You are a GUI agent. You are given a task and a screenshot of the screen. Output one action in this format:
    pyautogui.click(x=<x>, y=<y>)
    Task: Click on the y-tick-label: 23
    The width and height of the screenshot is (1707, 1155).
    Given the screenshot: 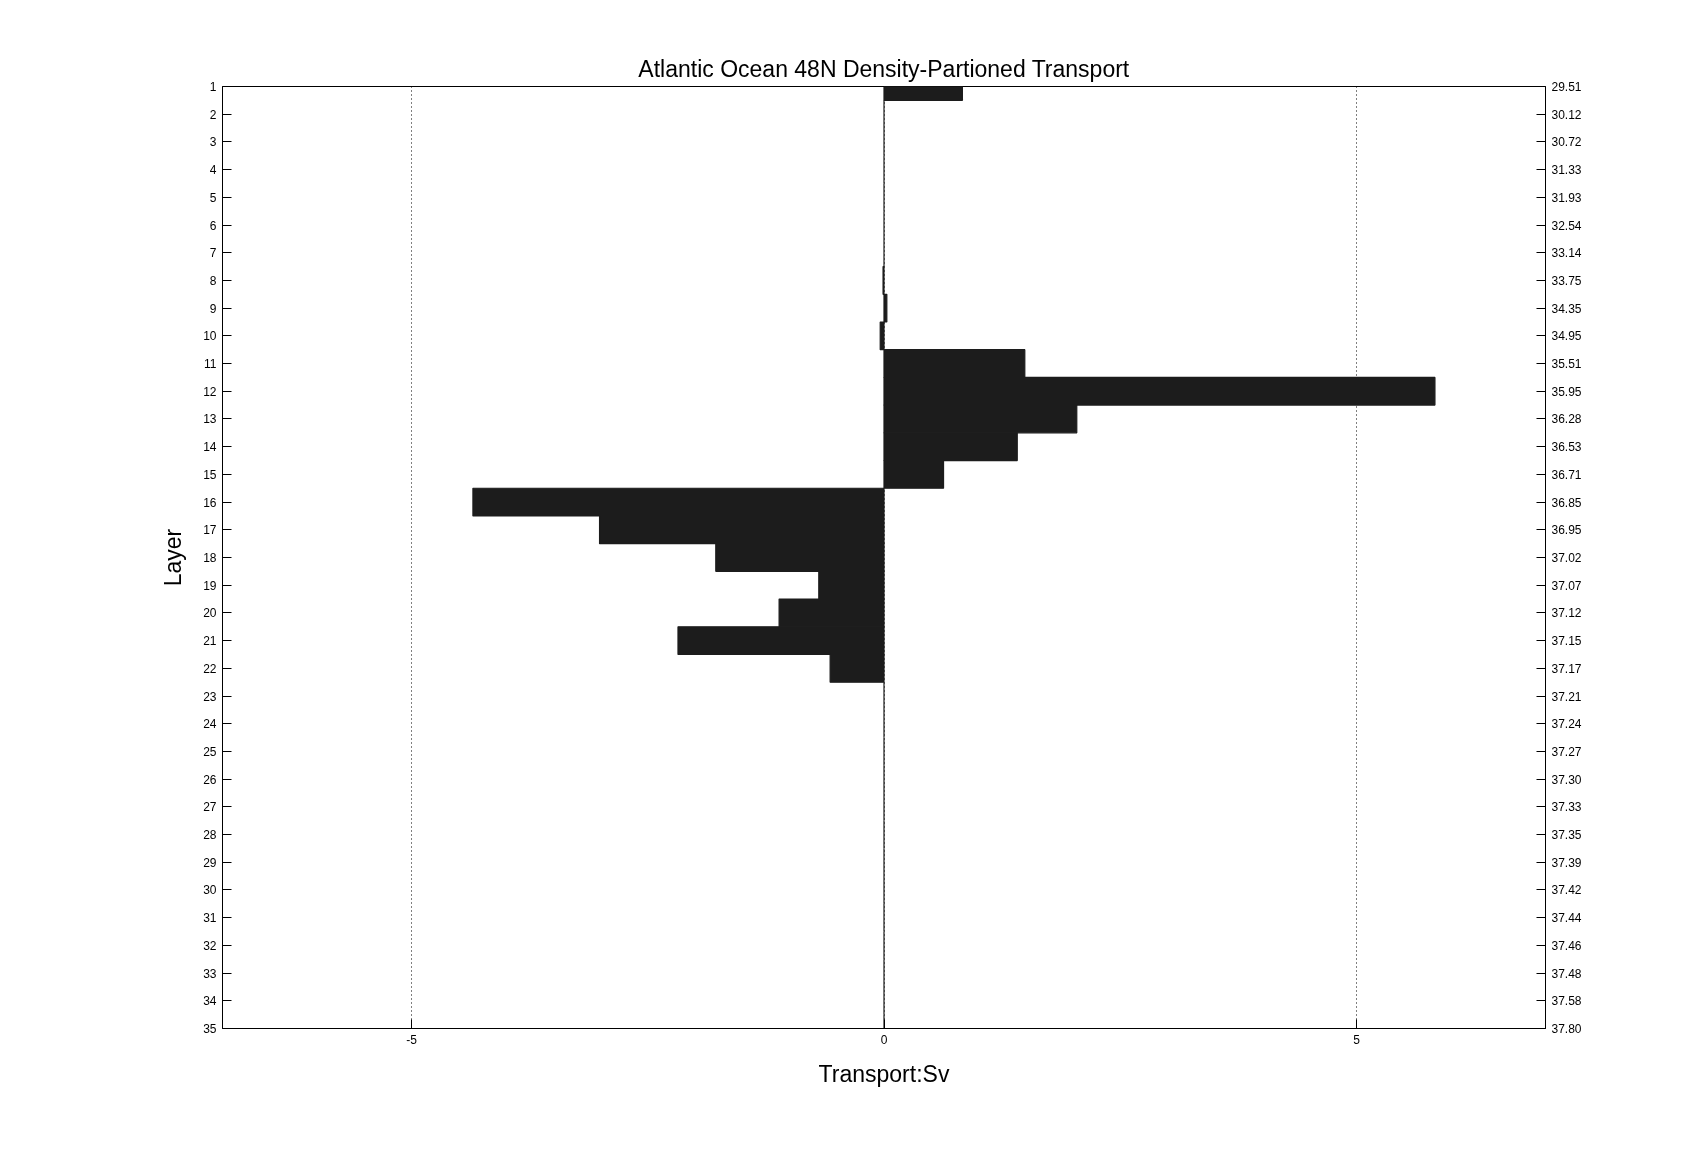 What is the action you would take?
    pyautogui.click(x=210, y=696)
    